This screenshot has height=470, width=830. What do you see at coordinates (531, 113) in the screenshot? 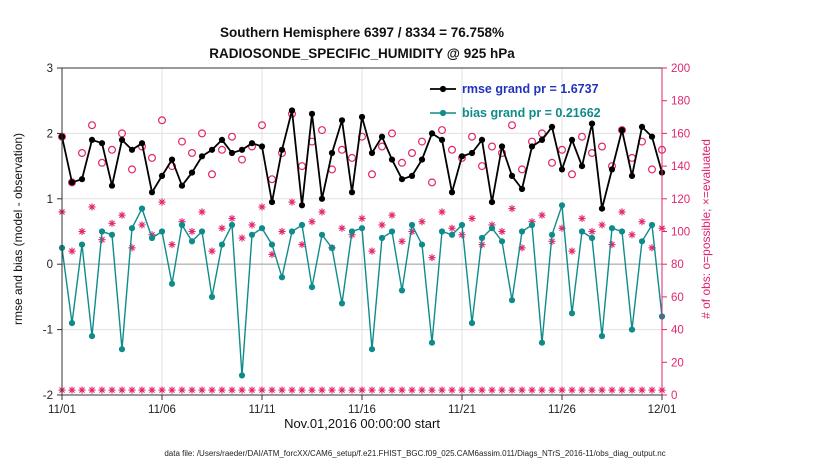
I see `legend-bias-label: bias grand pr = 0.21662` at bounding box center [531, 113].